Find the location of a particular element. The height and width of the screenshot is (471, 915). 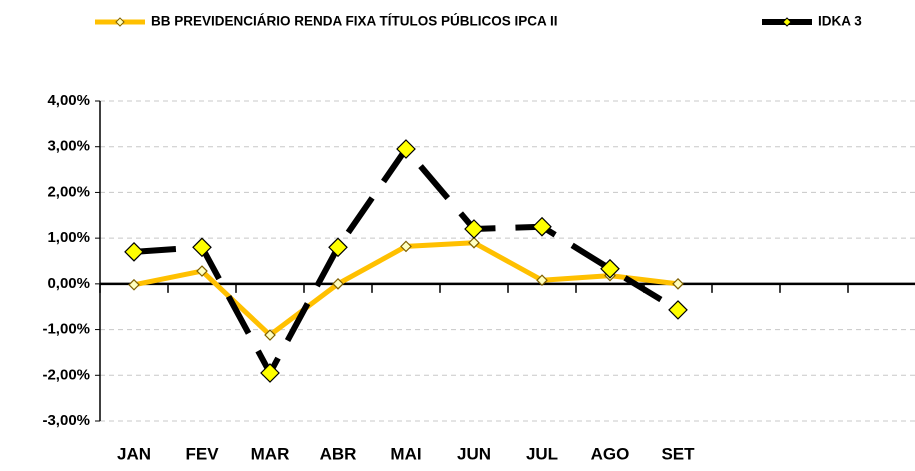

x-tick-label: JUN is located at coordinates (474, 453).